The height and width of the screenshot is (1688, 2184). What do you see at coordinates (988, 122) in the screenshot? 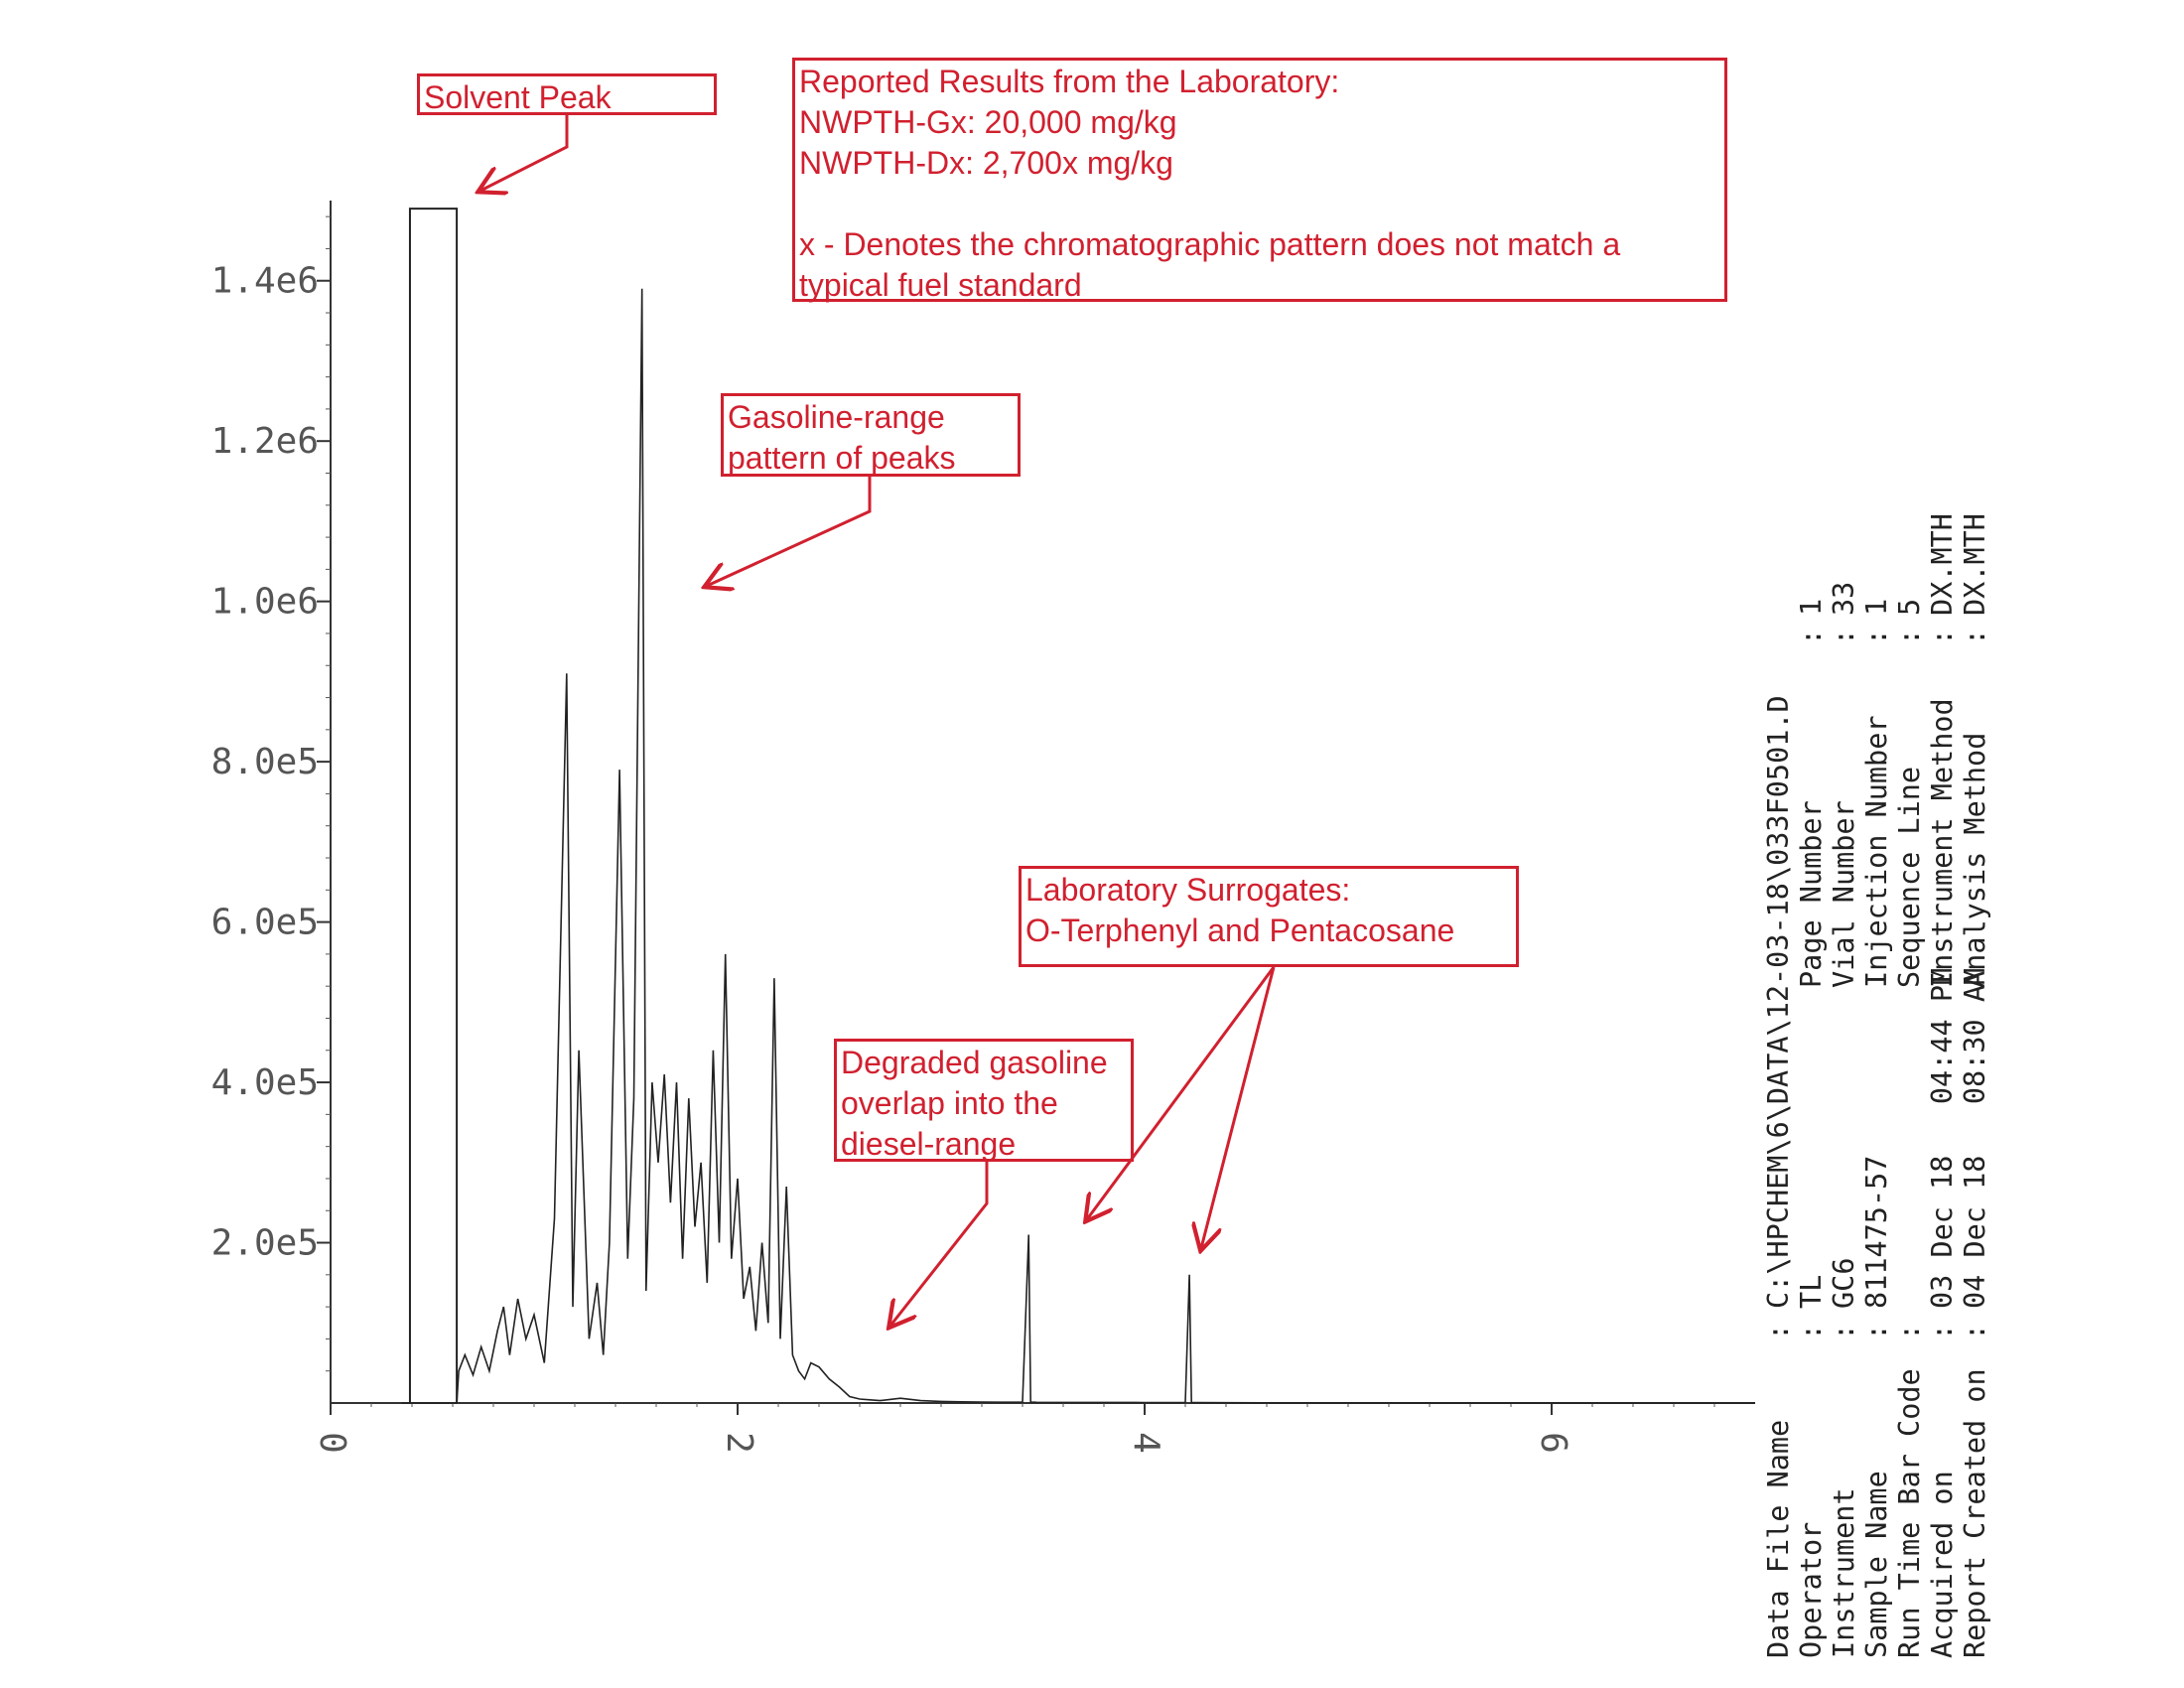
I see `annotation-line: NWPTH-Gx: 20,000 mg/kg` at bounding box center [988, 122].